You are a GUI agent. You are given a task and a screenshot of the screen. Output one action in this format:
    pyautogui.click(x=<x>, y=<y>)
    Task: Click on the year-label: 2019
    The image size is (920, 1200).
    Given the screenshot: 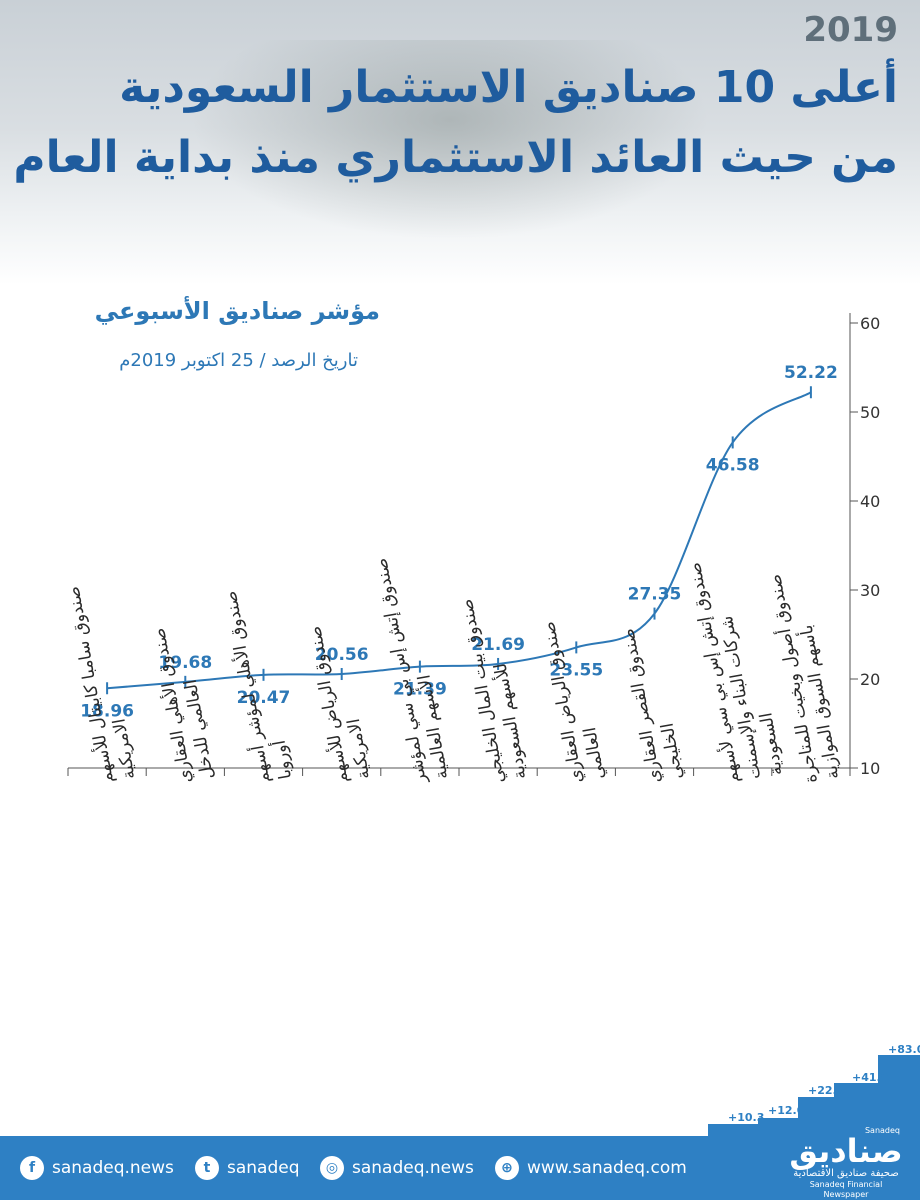 What is the action you would take?
    pyautogui.click(x=850, y=30)
    